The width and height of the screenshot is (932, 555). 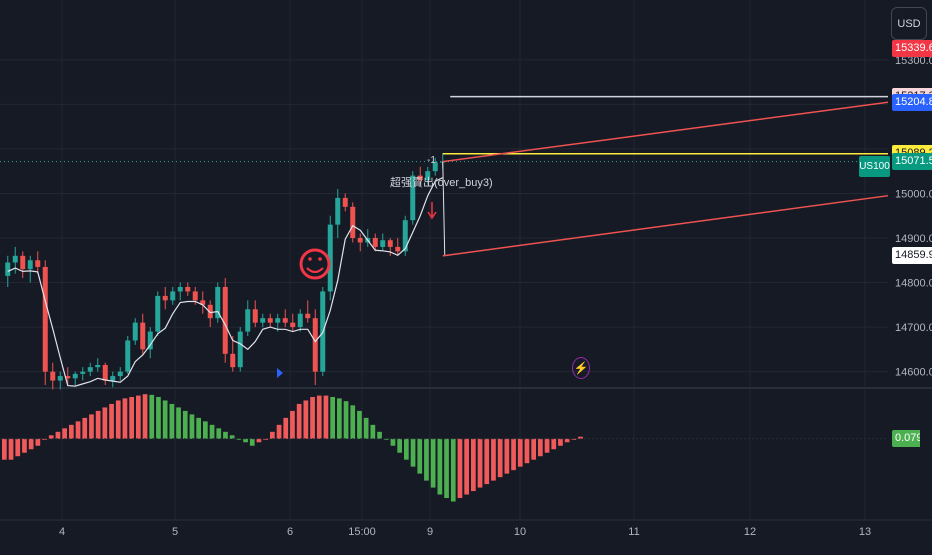 What do you see at coordinates (280, 373) in the screenshot?
I see `buy-marker-icon` at bounding box center [280, 373].